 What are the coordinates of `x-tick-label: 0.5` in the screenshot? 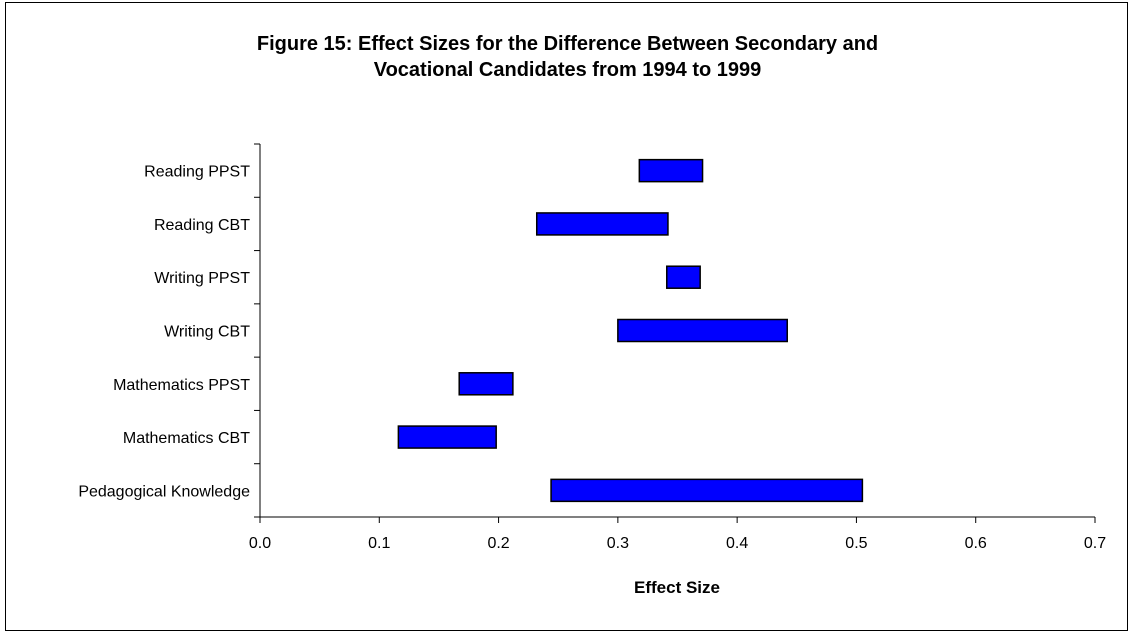 It's located at (856, 543).